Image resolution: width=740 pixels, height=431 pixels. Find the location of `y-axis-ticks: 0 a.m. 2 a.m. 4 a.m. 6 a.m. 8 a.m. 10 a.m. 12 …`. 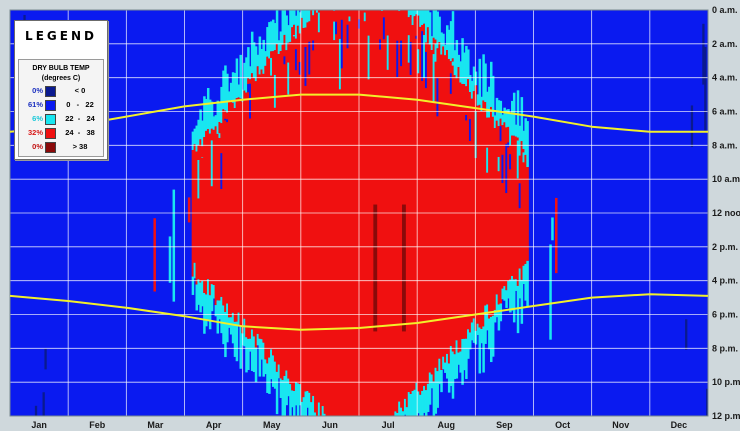

y-axis-ticks: 0 a.m. 2 a.m. 4 a.m. 6 a.m. 8 a.m. 10 a.m. 12 … is located at coordinates (726, 213).